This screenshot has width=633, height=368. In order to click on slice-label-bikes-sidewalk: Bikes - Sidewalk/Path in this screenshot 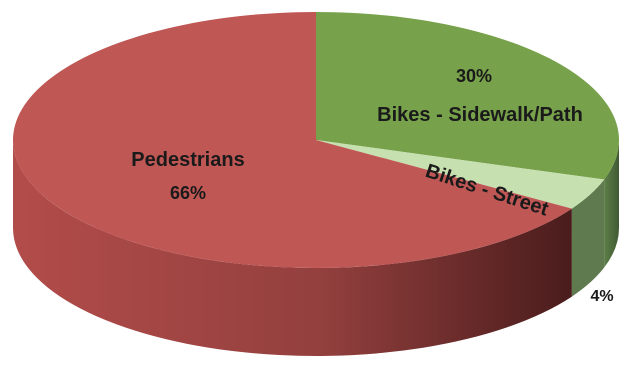, I will do `click(480, 115)`.